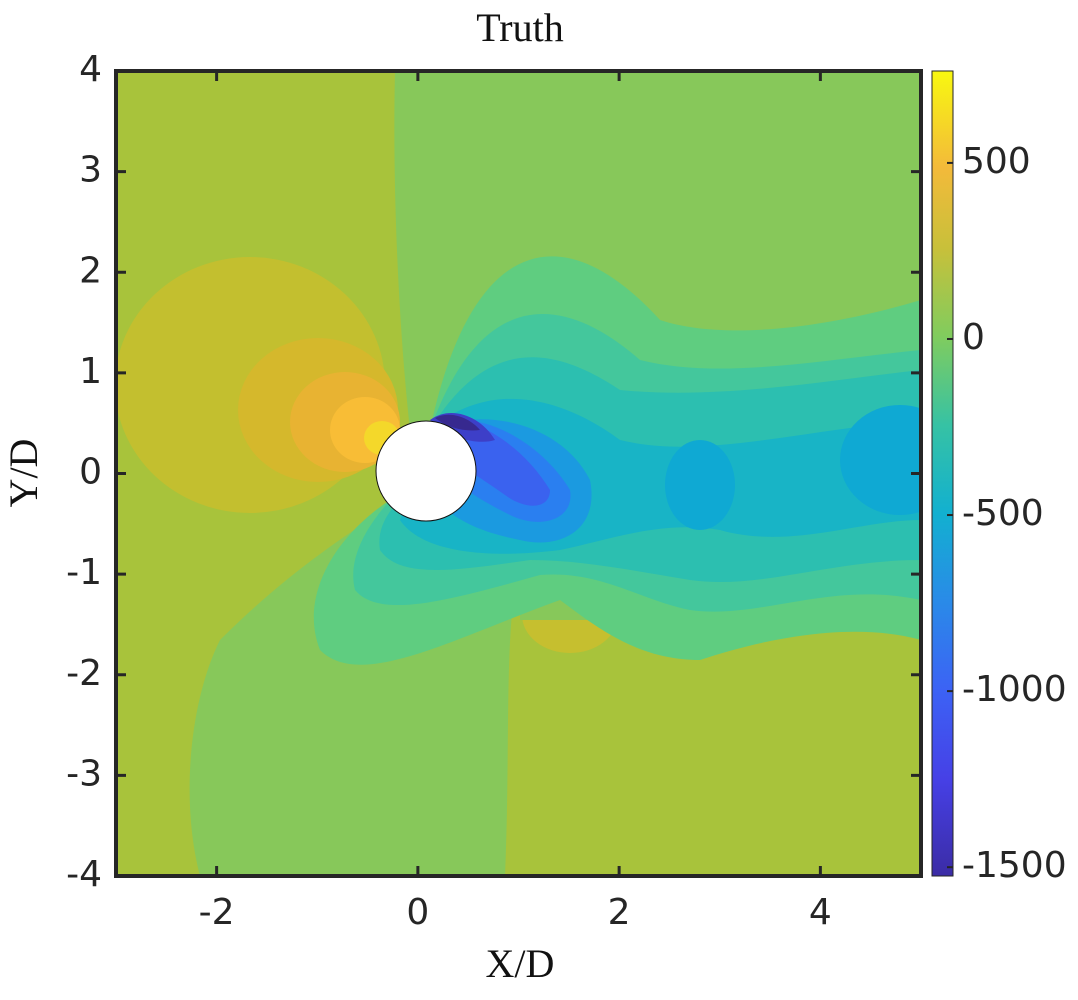 The height and width of the screenshot is (1000, 1078). Describe the element at coordinates (90, 472) in the screenshot. I see `y-tick-label: 0` at that location.